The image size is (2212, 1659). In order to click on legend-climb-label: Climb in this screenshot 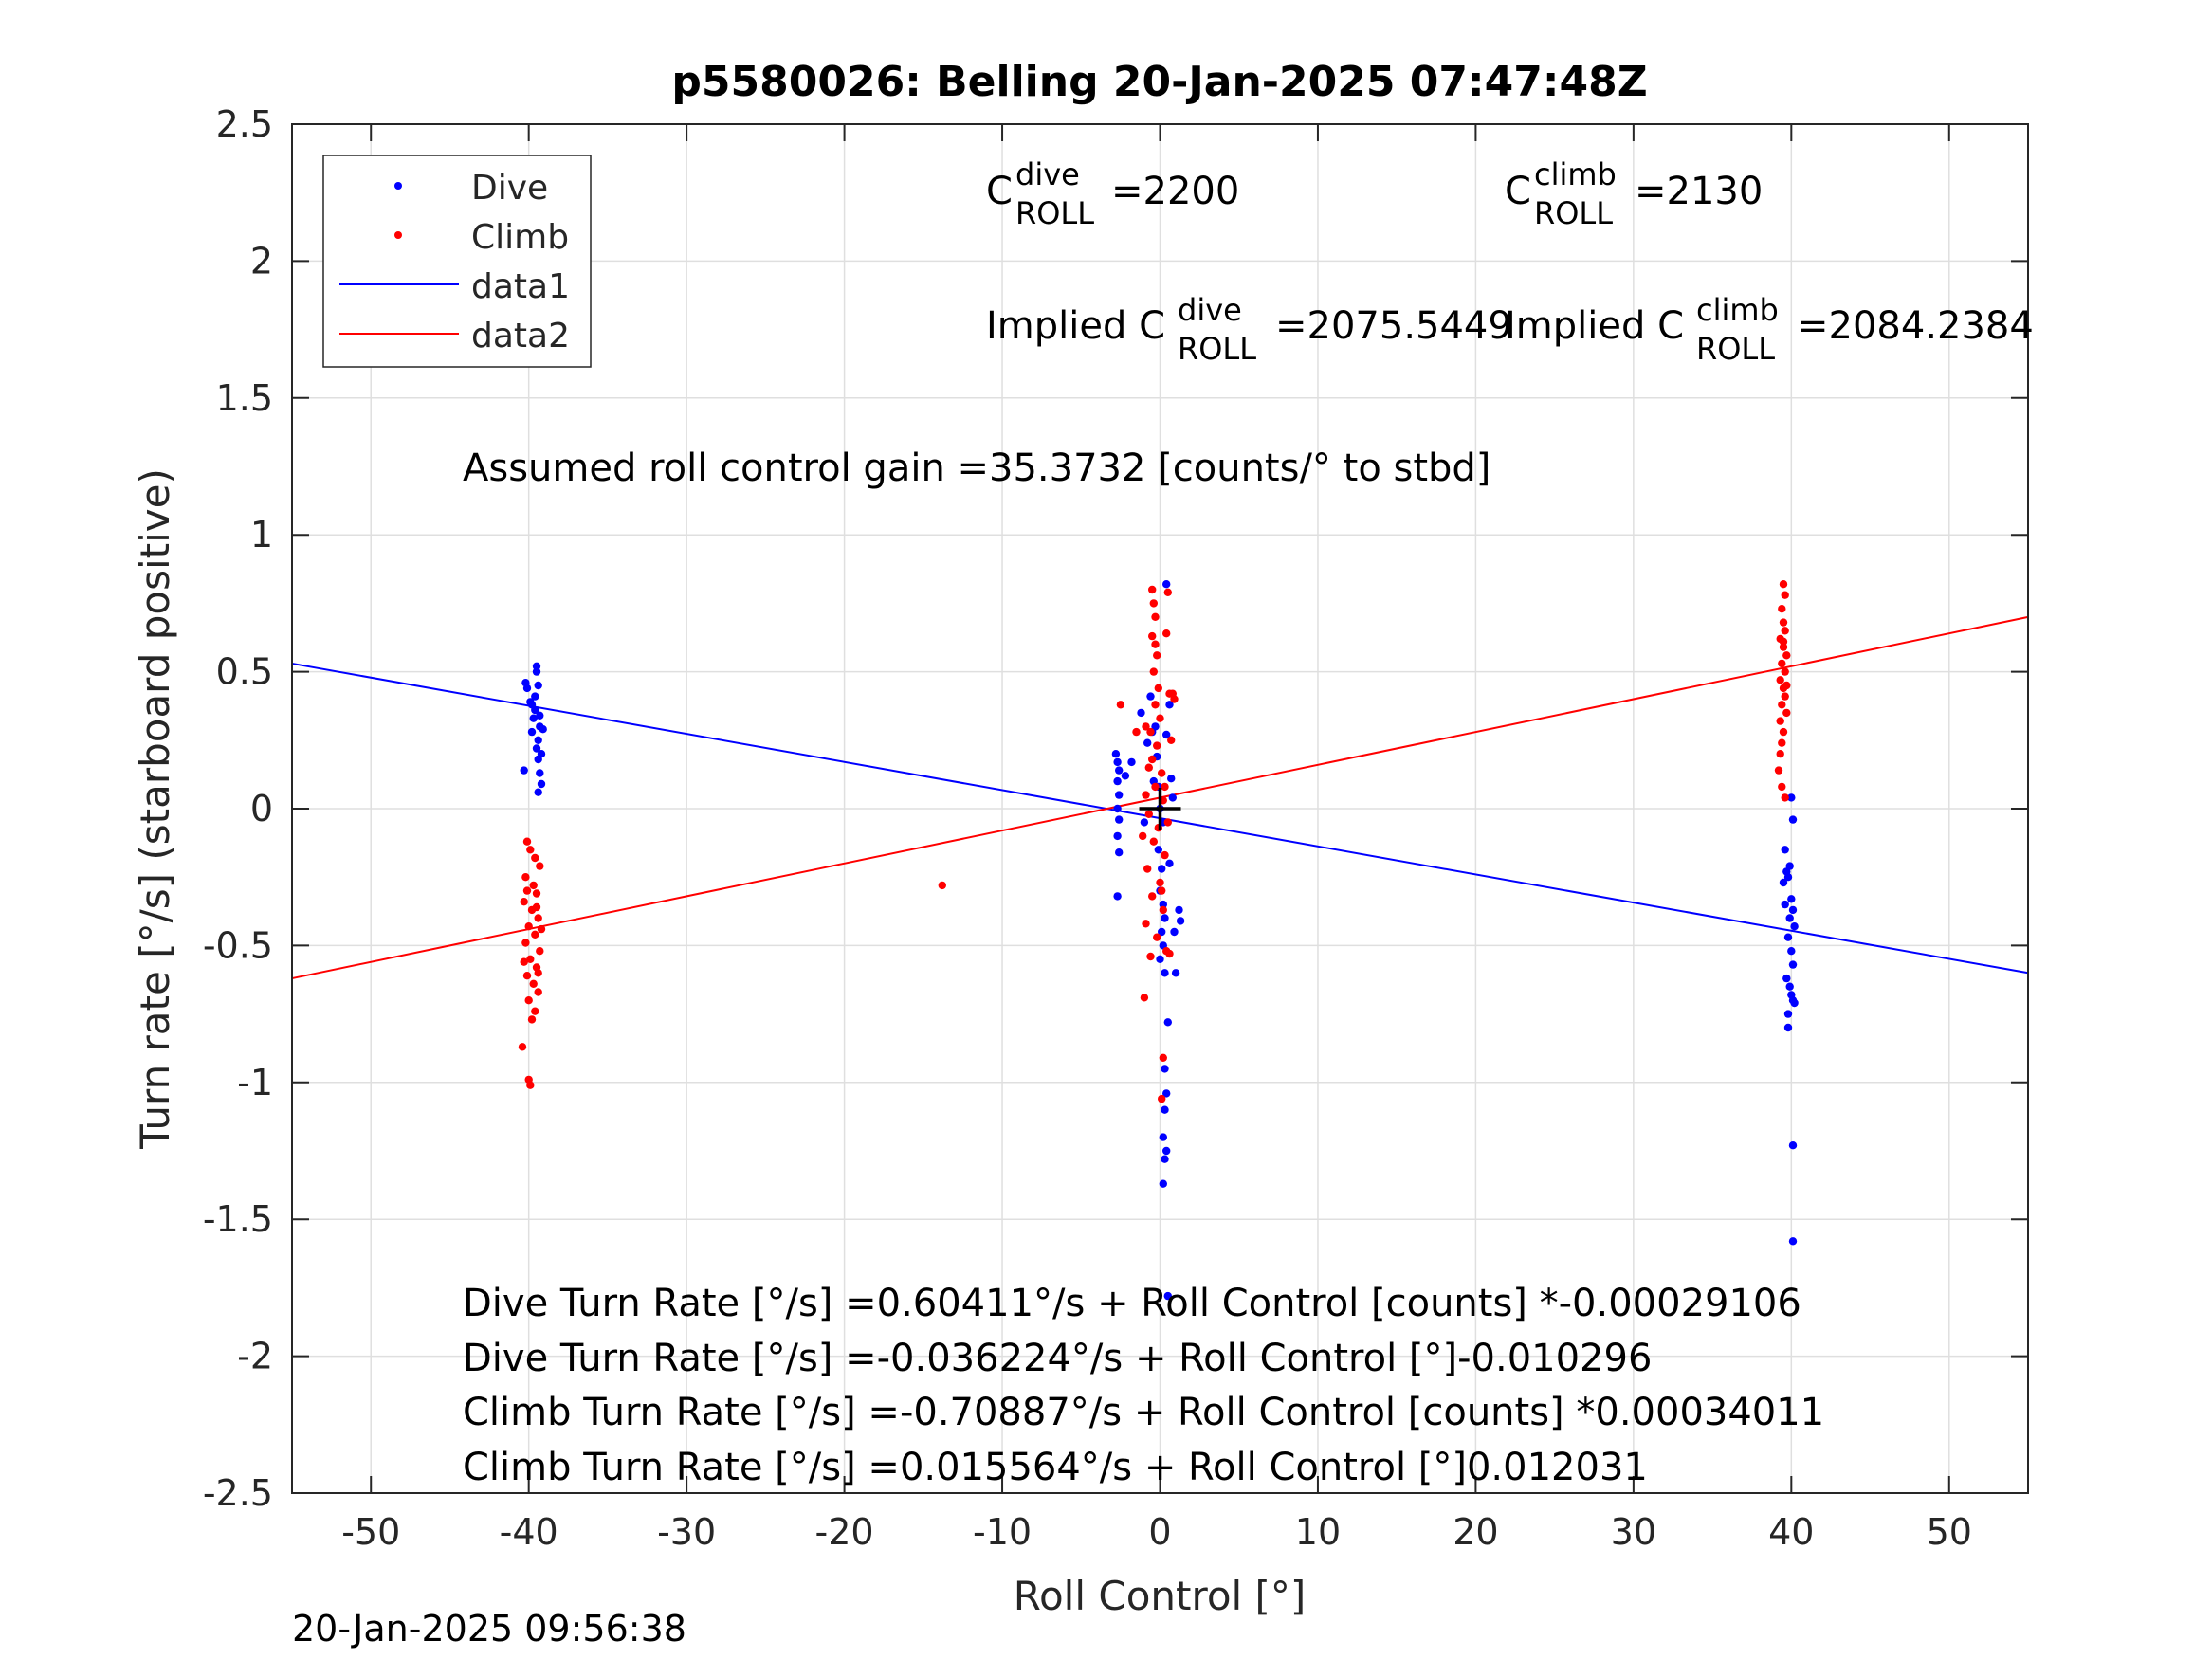, I will do `click(520, 237)`.